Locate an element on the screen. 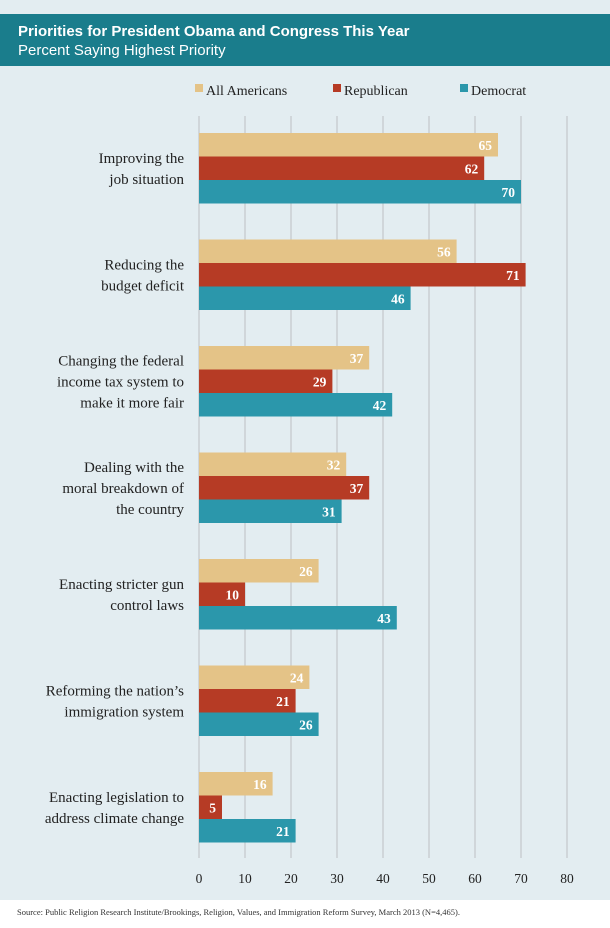  x-tick-label: 50 is located at coordinates (429, 878).